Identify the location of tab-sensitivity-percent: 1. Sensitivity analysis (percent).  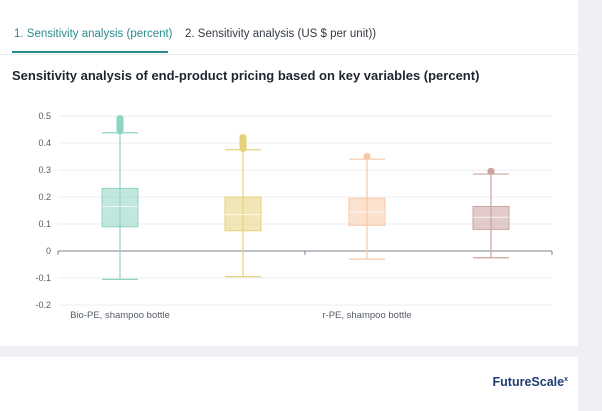
(93, 34).